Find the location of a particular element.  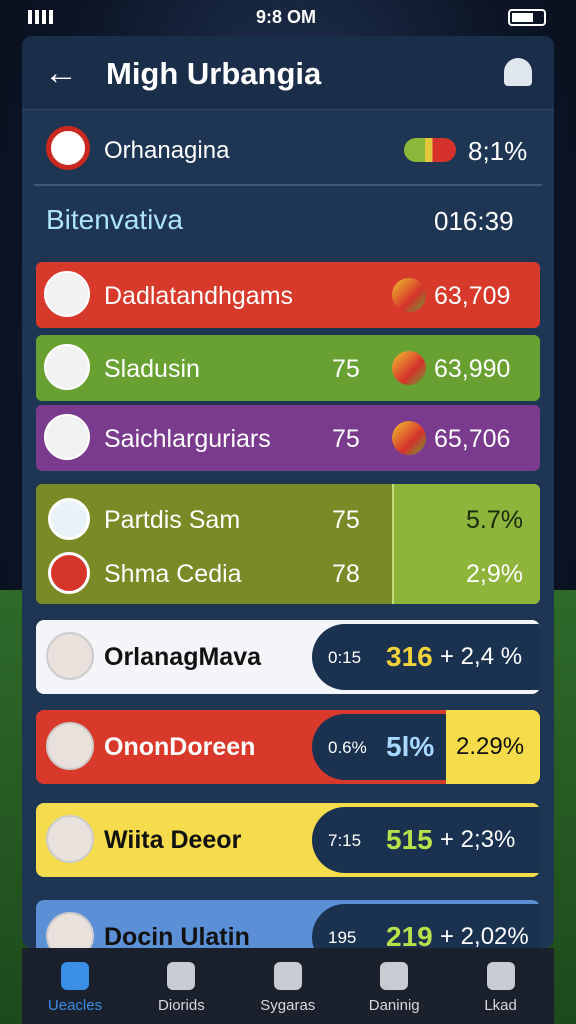

row-value: 65,706 is located at coordinates (472, 439).